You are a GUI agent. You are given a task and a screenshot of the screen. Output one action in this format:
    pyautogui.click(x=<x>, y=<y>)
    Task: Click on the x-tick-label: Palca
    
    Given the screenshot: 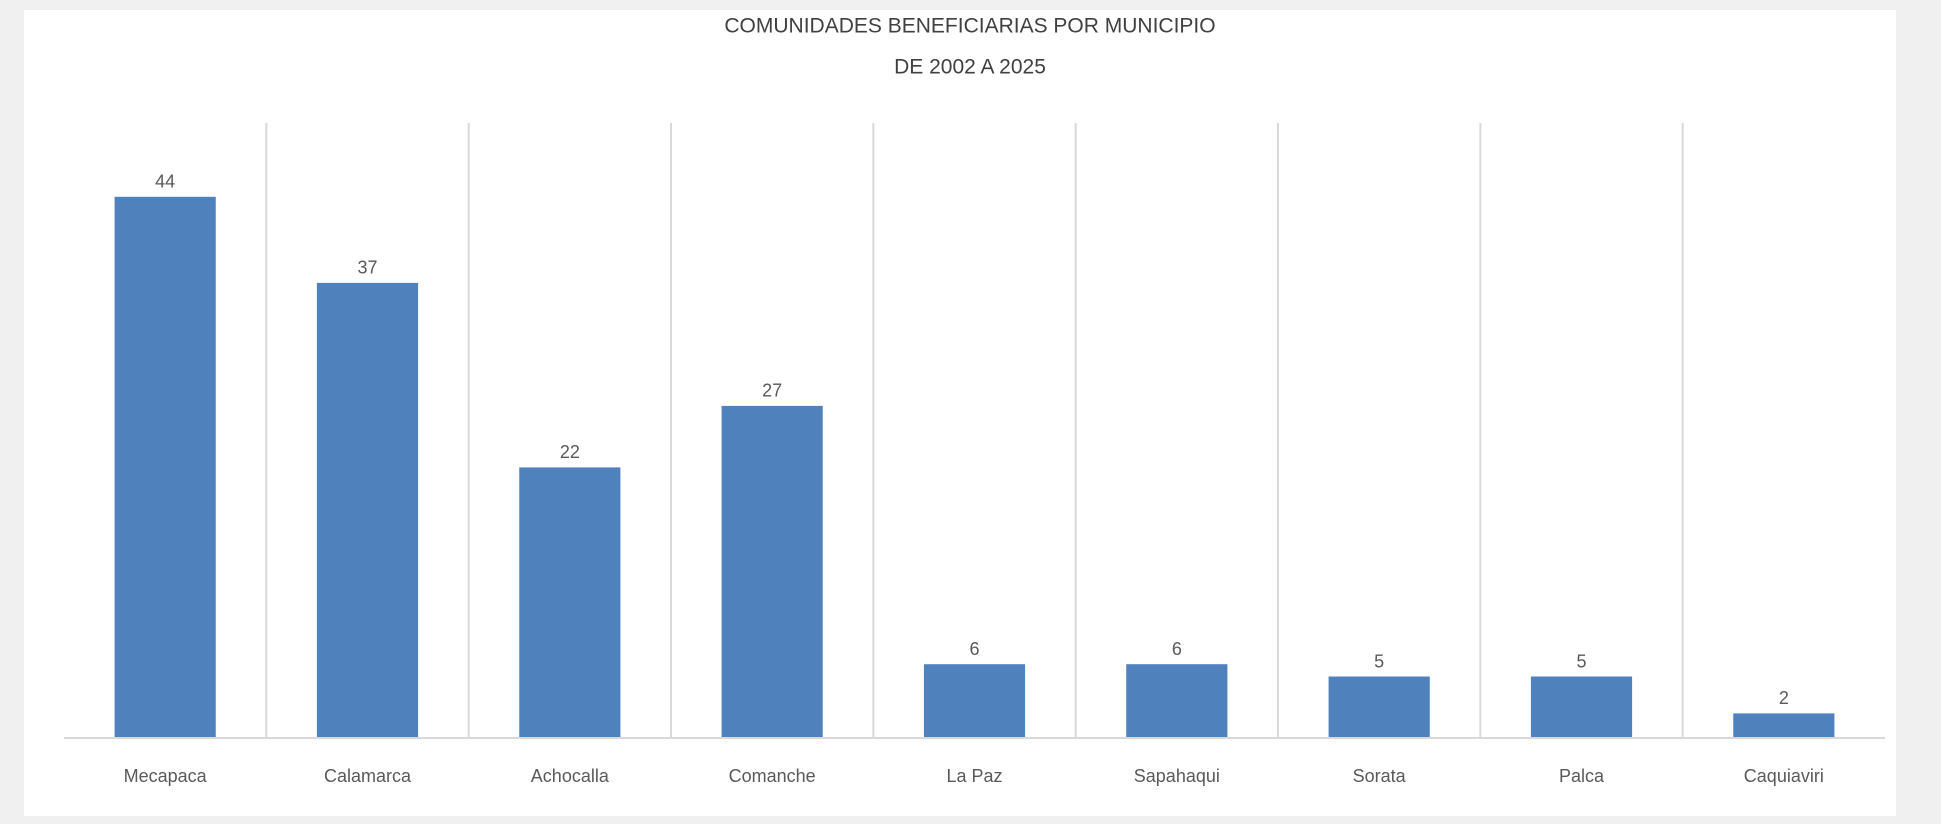 What is the action you would take?
    pyautogui.click(x=1582, y=776)
    